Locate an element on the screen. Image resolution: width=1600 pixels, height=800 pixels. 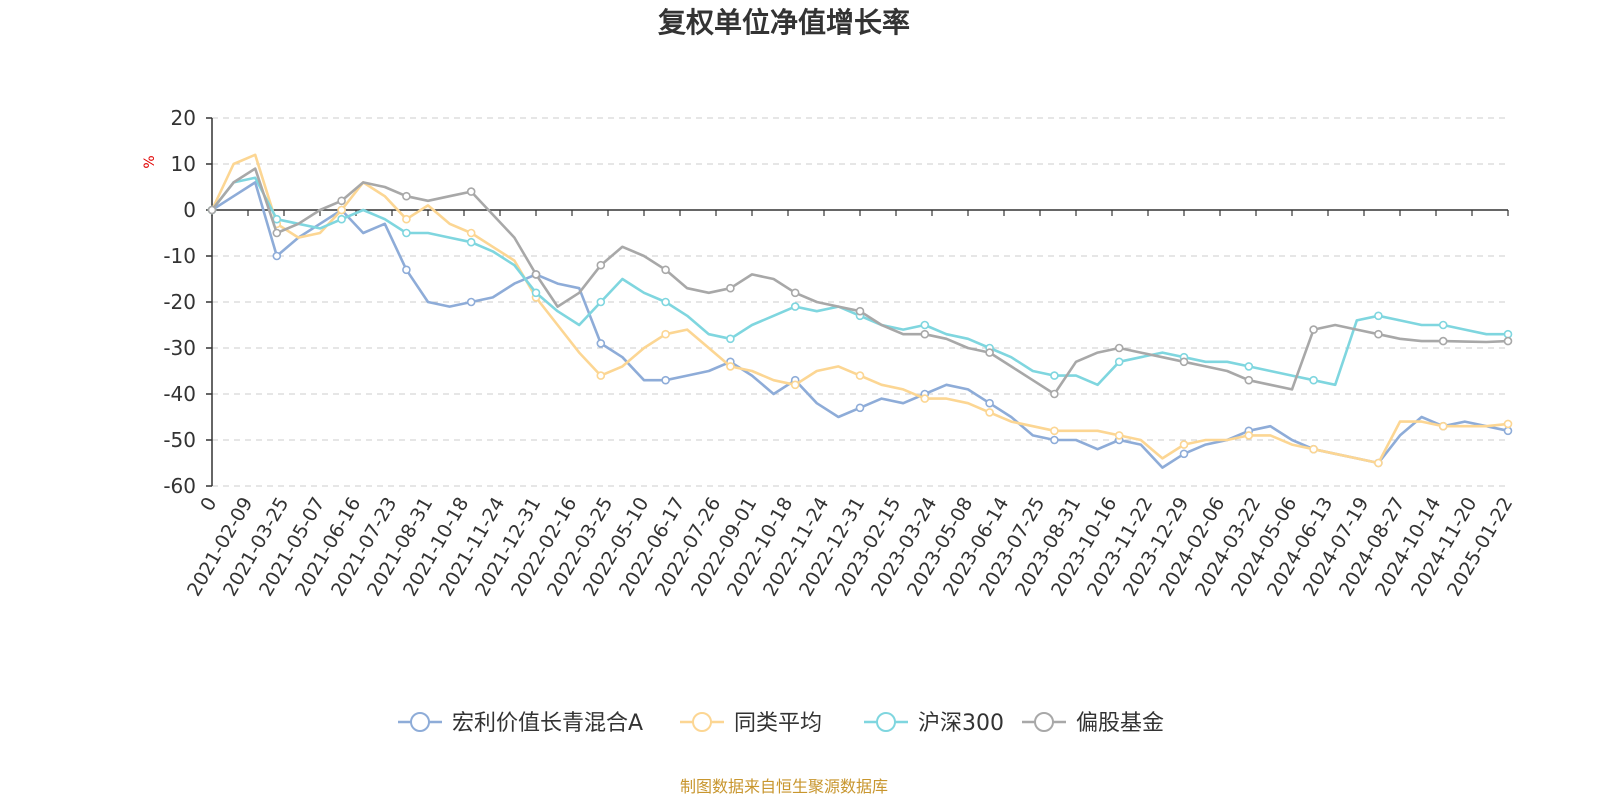
legend-item-2: 沪深300 is located at coordinates (934, 723).